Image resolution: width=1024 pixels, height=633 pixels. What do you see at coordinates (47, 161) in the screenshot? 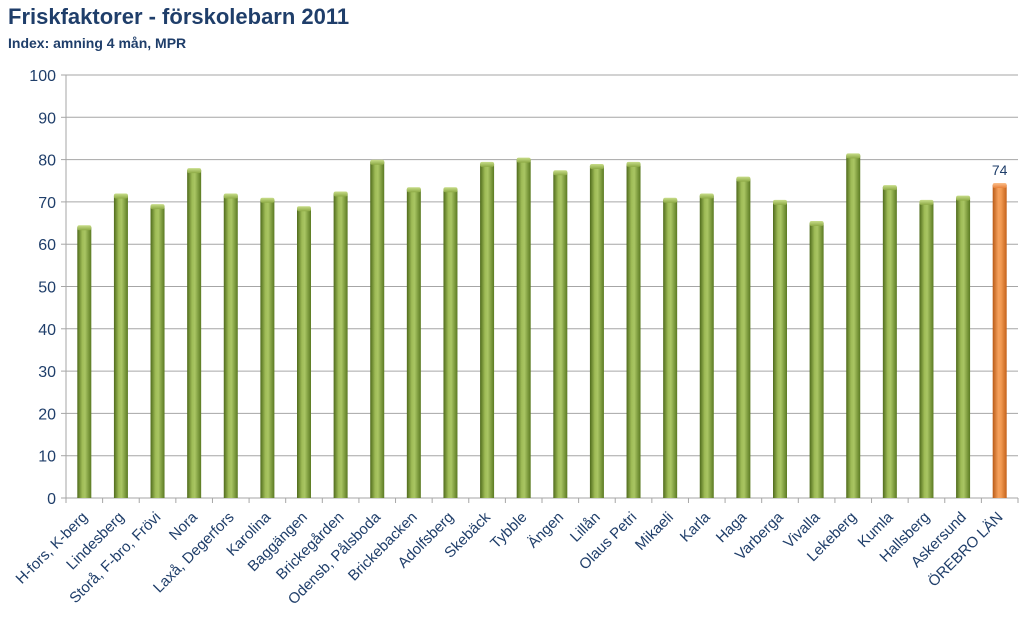
I see `y-tick-label: 80` at bounding box center [47, 161].